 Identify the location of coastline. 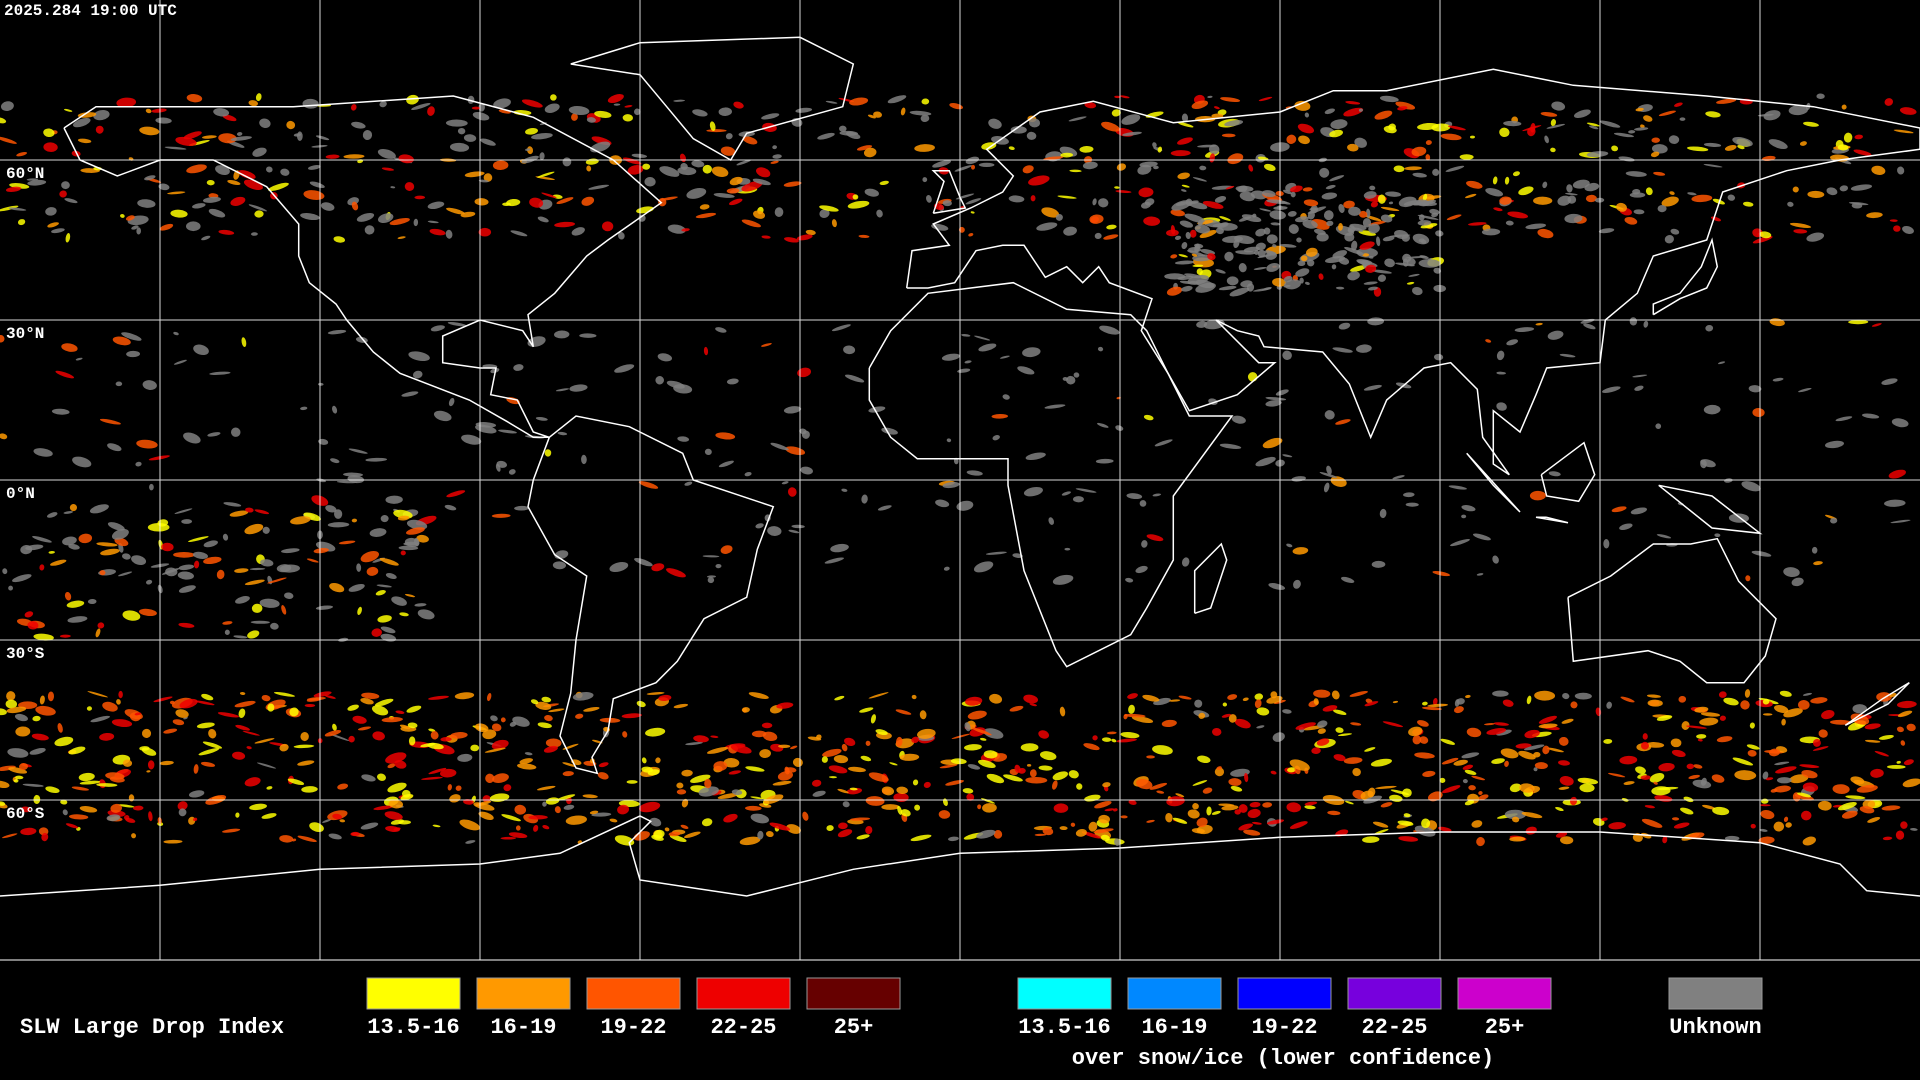
(1051, 474).